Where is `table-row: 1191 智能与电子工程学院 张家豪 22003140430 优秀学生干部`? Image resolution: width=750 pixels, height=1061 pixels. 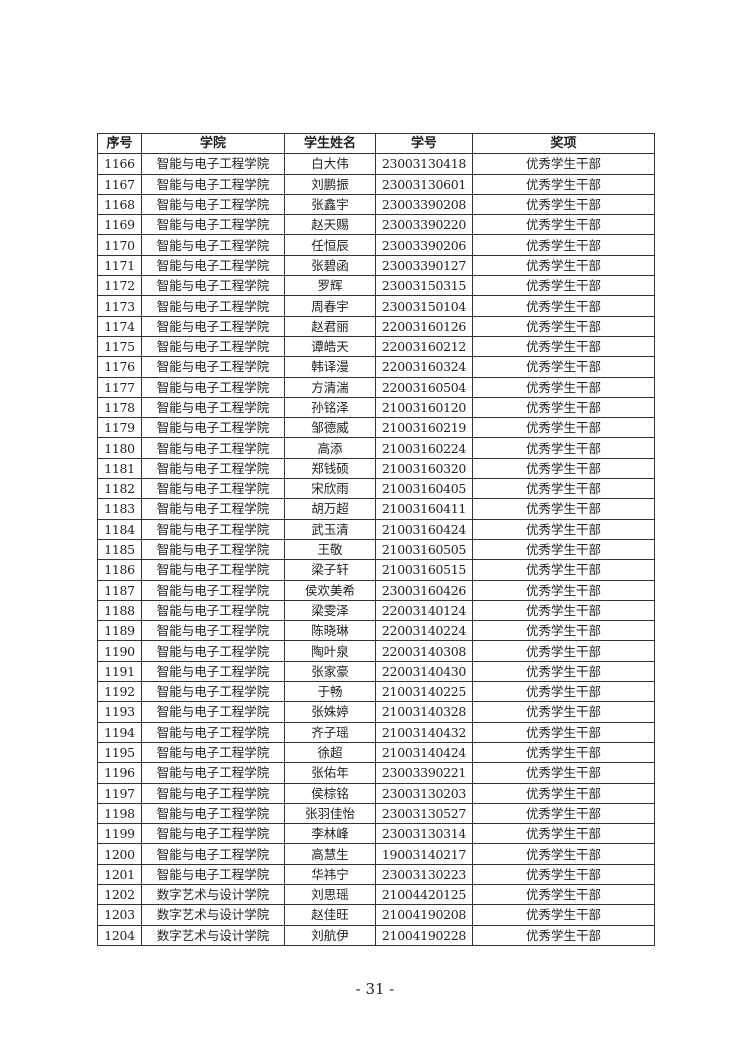
table-row: 1191 智能与电子工程学院 张家豪 22003140430 优秀学生干部 is located at coordinates (376, 671).